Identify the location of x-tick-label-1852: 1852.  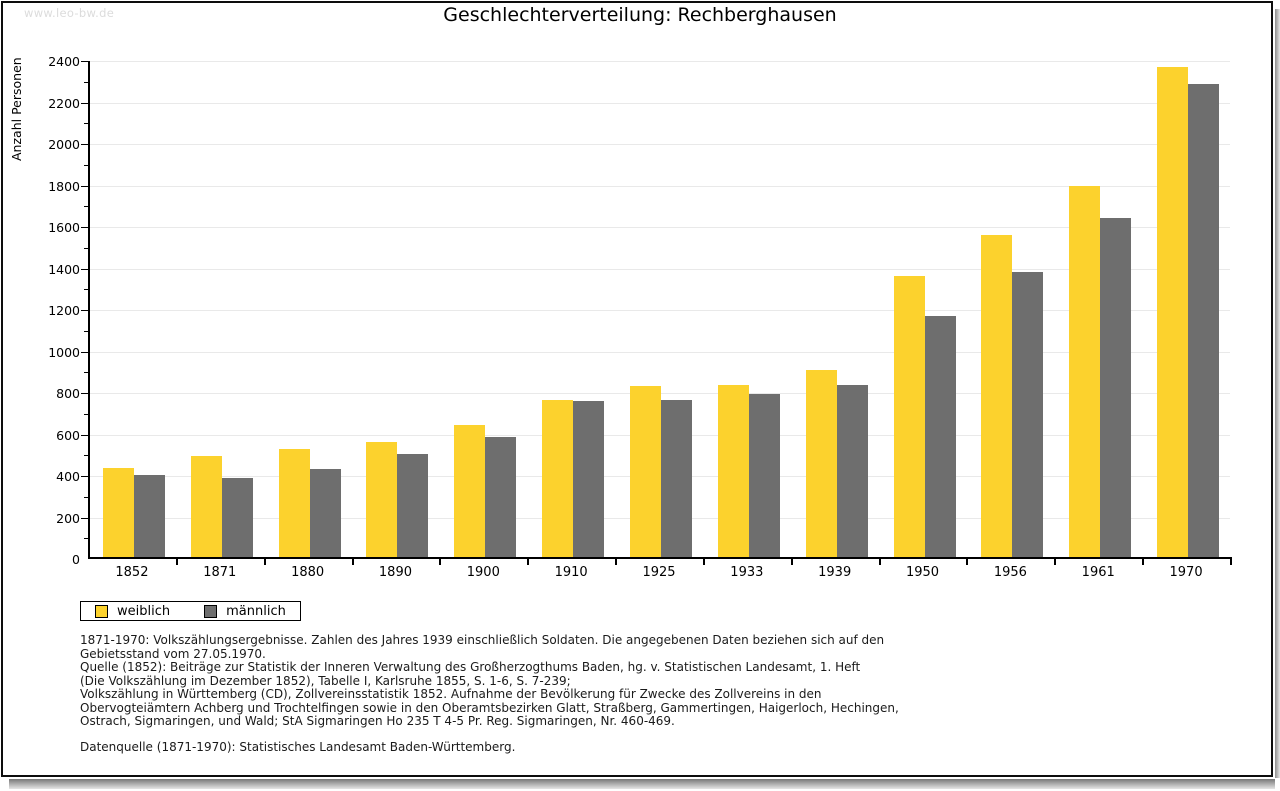
(132, 572).